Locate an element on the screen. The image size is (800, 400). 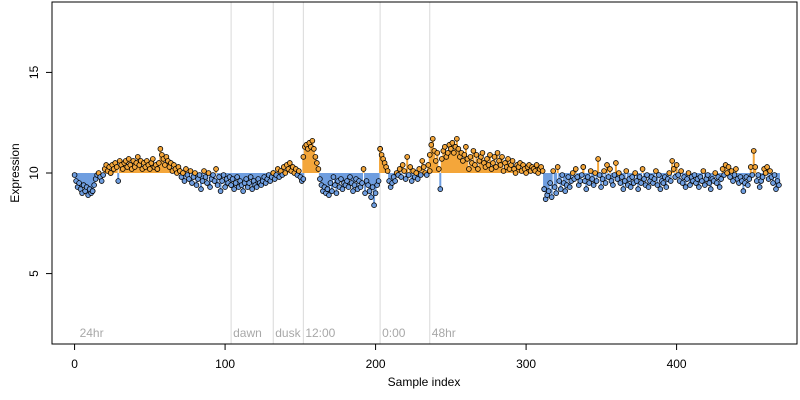
y-tick-label: 10 is located at coordinates (34, 173).